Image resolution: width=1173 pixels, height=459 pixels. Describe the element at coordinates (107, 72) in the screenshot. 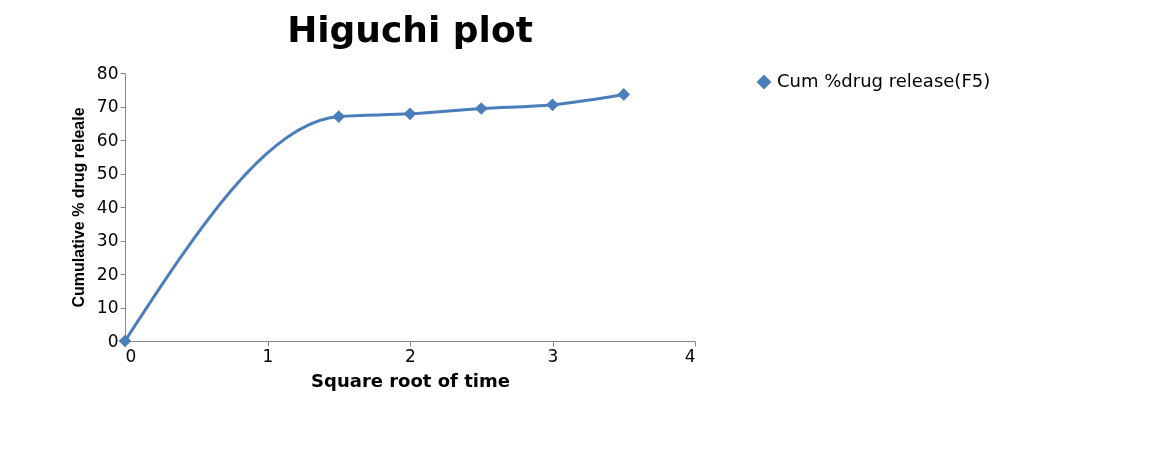

I see `y-tick-label: 80` at that location.